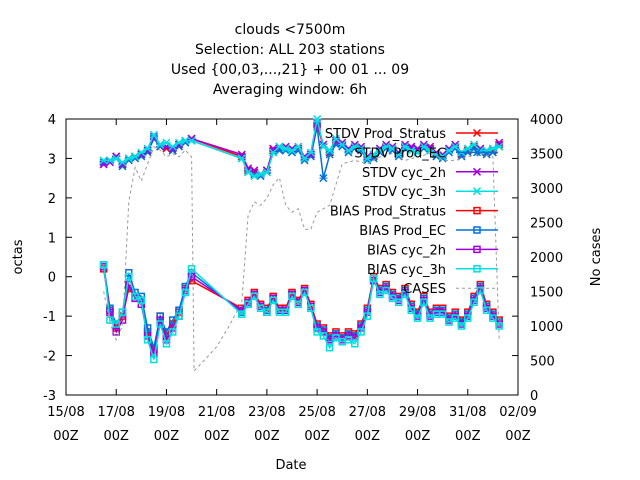 Image resolution: width=640 pixels, height=480 pixels. What do you see at coordinates (546, 224) in the screenshot?
I see `y2-tick-label: 2500` at bounding box center [546, 224].